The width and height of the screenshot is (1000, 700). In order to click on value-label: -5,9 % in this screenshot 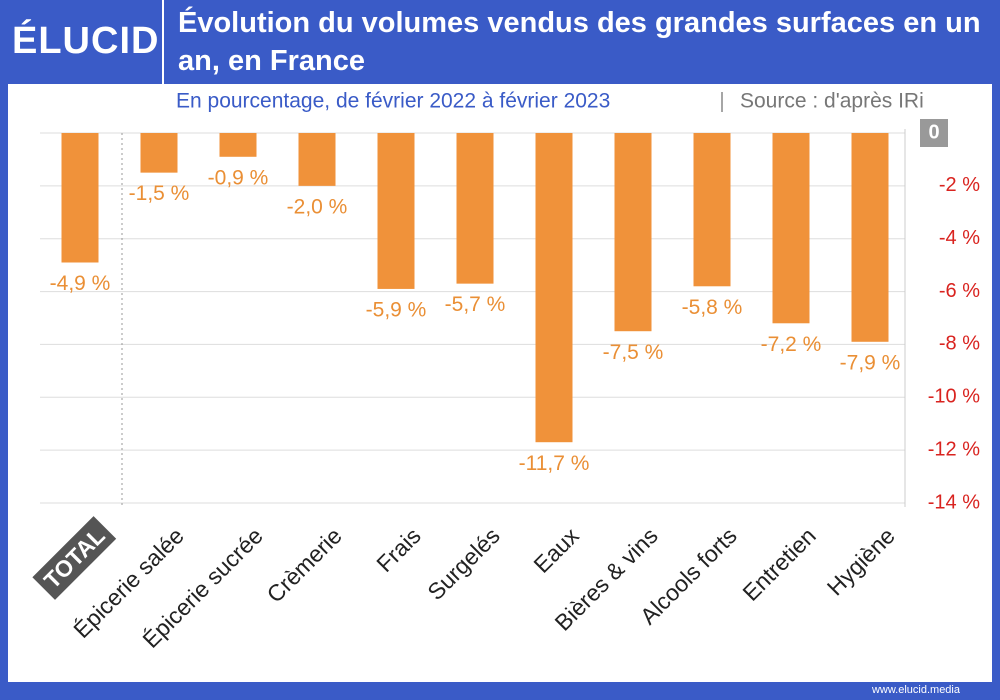, I will do `click(396, 309)`.